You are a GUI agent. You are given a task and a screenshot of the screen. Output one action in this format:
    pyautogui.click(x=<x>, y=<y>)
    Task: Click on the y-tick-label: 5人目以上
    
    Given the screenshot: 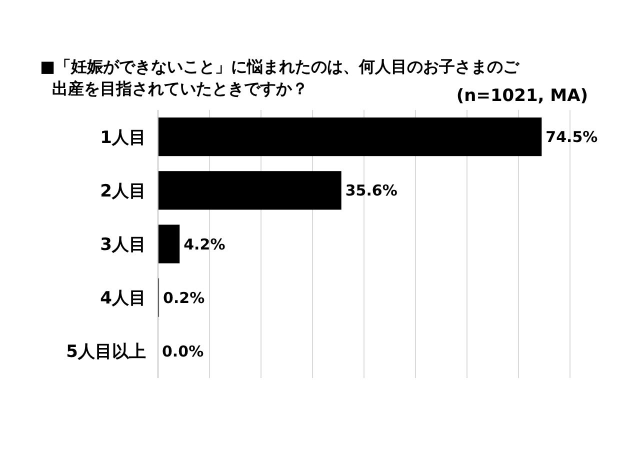 What is the action you would take?
    pyautogui.click(x=106, y=352)
    